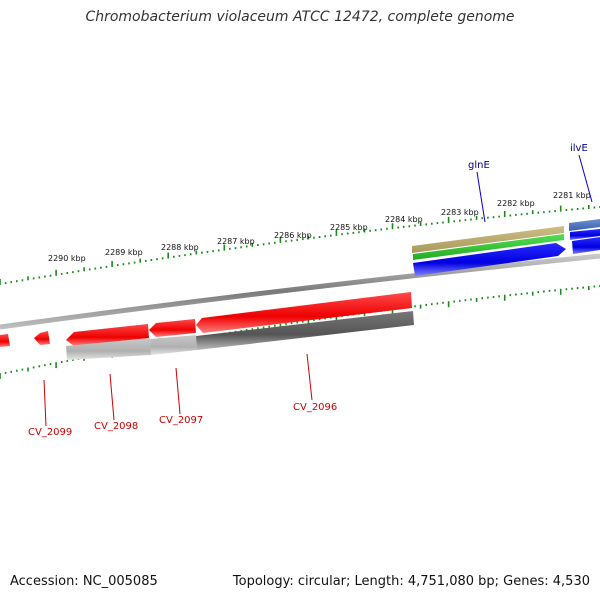 The width and height of the screenshot is (600, 600). Describe the element at coordinates (404, 219) in the screenshot. I see `scale-label: 2284 kbp` at that location.